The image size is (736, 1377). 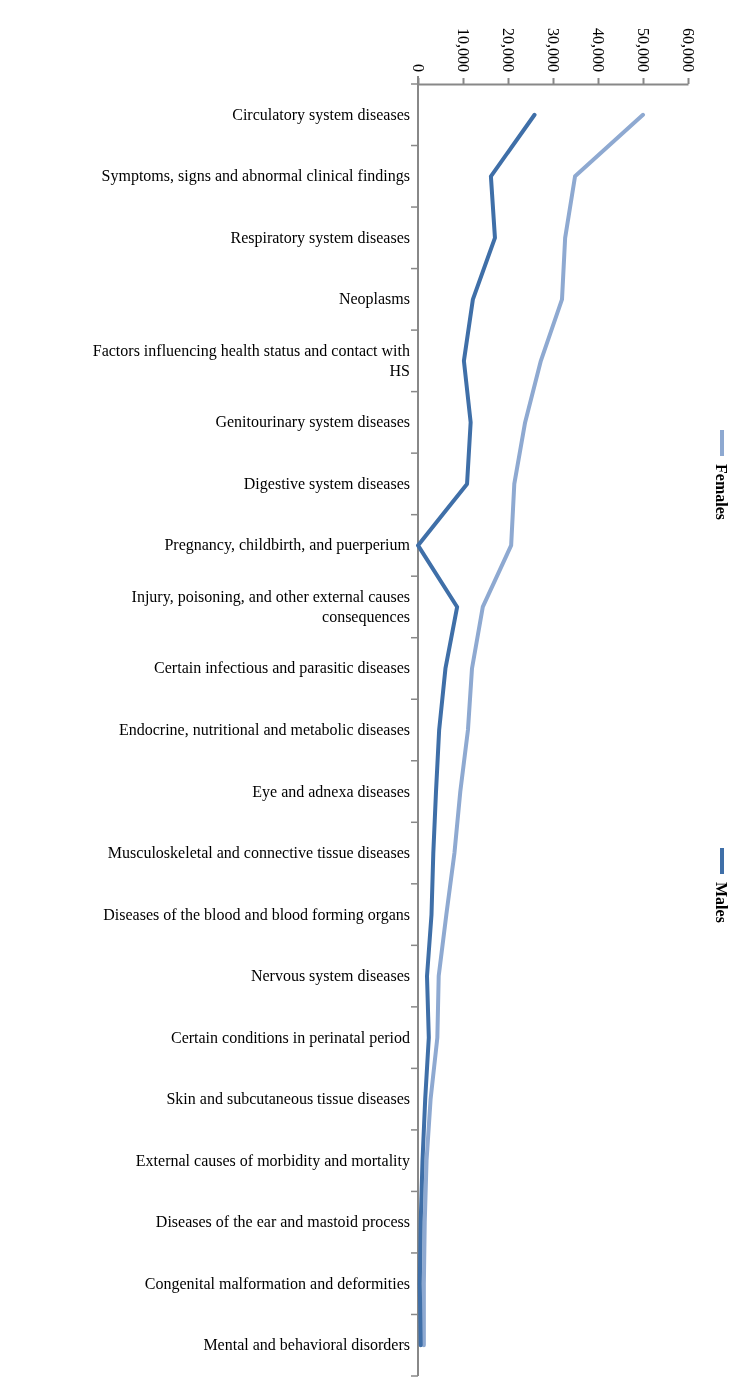 What do you see at coordinates (290, 1037) in the screenshot?
I see `y-tick-label: Certain conditions in perinatal period` at bounding box center [290, 1037].